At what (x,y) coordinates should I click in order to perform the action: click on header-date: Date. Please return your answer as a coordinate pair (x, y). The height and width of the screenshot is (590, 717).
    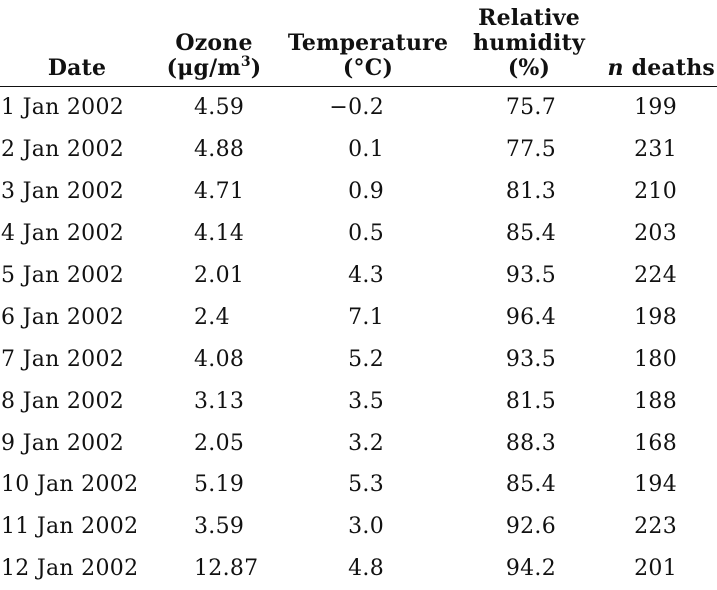
    Looking at the image, I should click on (77, 43).